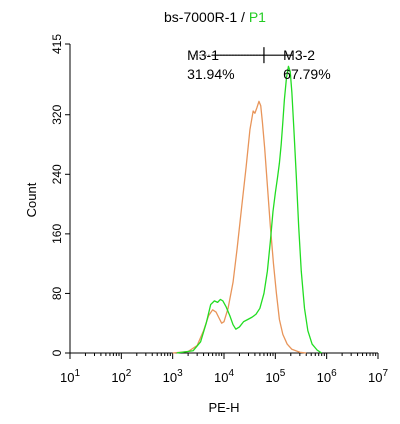 The width and height of the screenshot is (400, 424). Describe the element at coordinates (206, 17) in the screenshot. I see `title-part-0: bs-7000R-1 /` at that location.